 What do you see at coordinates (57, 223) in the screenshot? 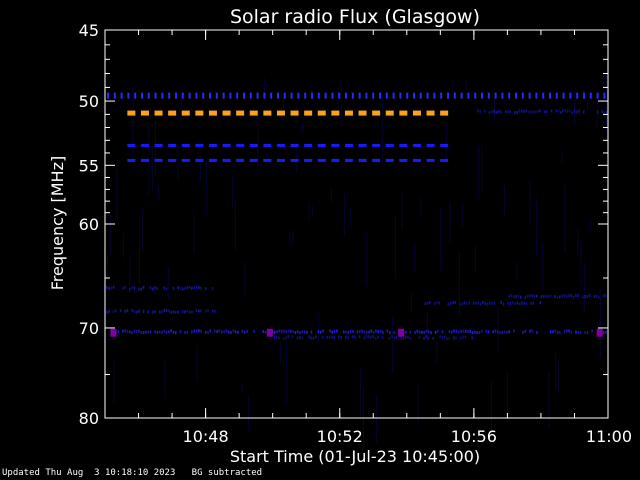
I see `y-axis-label: Frequency [MHz]` at bounding box center [57, 223].